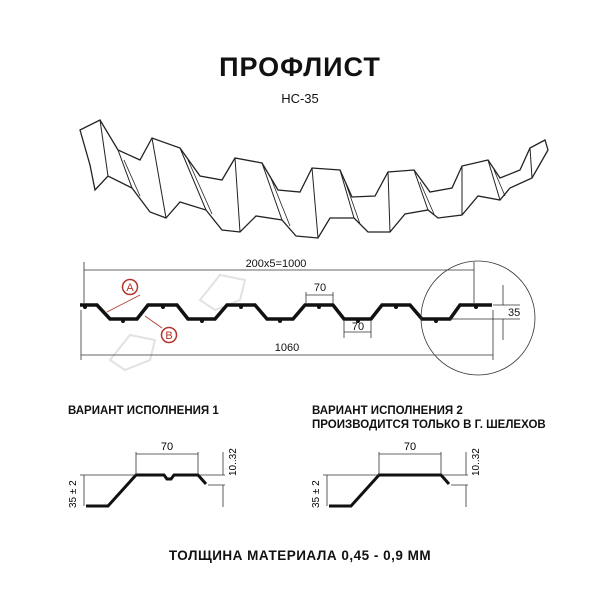  I want to click on detail-circle, so click(478, 318).